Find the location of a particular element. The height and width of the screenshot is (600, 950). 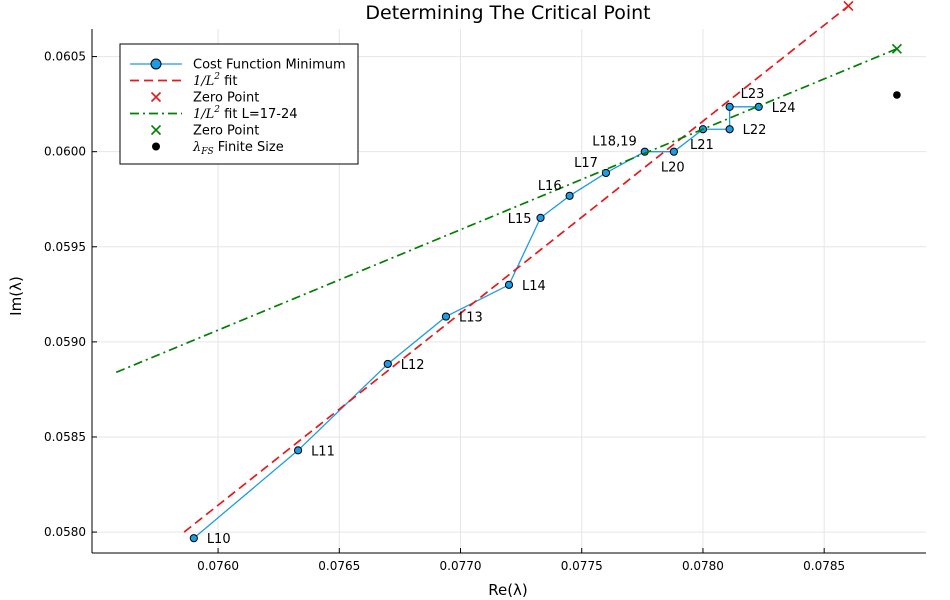

y-axis-ticks: 0.0580 0.0585 0.0590 0.0595 0.0600 0.0605 is located at coordinates (70, 294).